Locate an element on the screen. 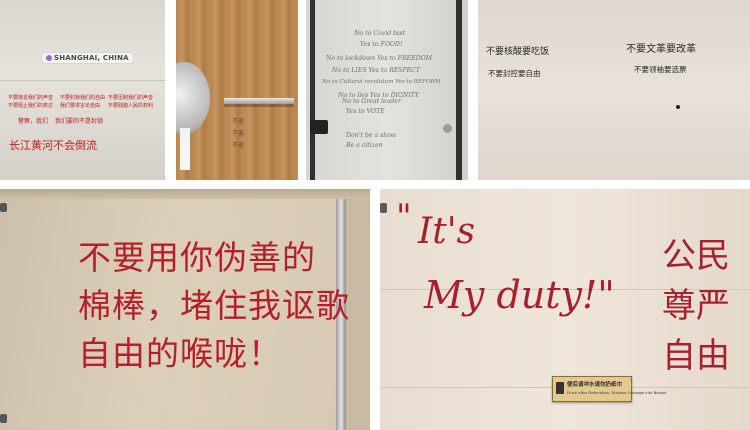 The width and height of the screenshot is (750, 430). tile-seam is located at coordinates (565, 289).